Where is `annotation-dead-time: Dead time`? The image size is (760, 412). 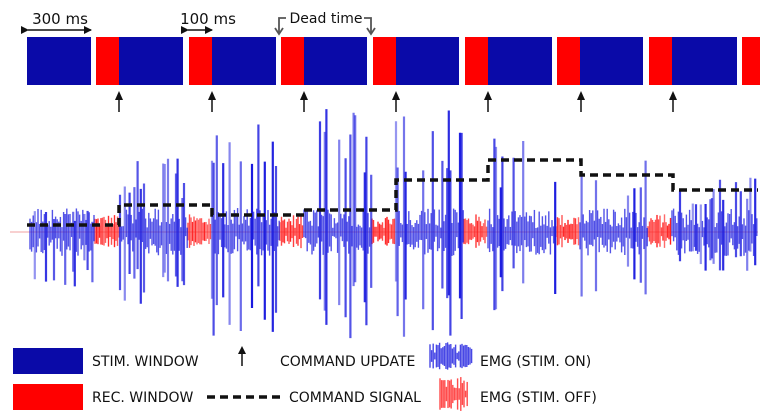 annotation-dead-time: Dead time is located at coordinates (325, 23).